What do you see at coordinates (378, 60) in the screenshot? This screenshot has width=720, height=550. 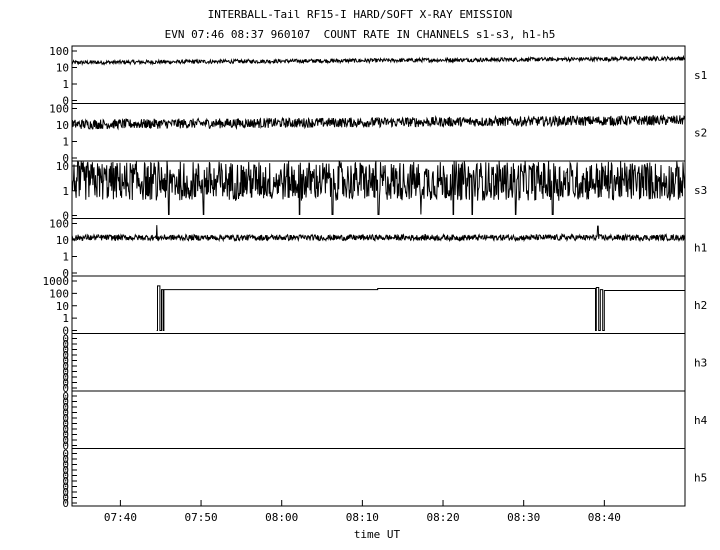 I see `series-line-s1` at bounding box center [378, 60].